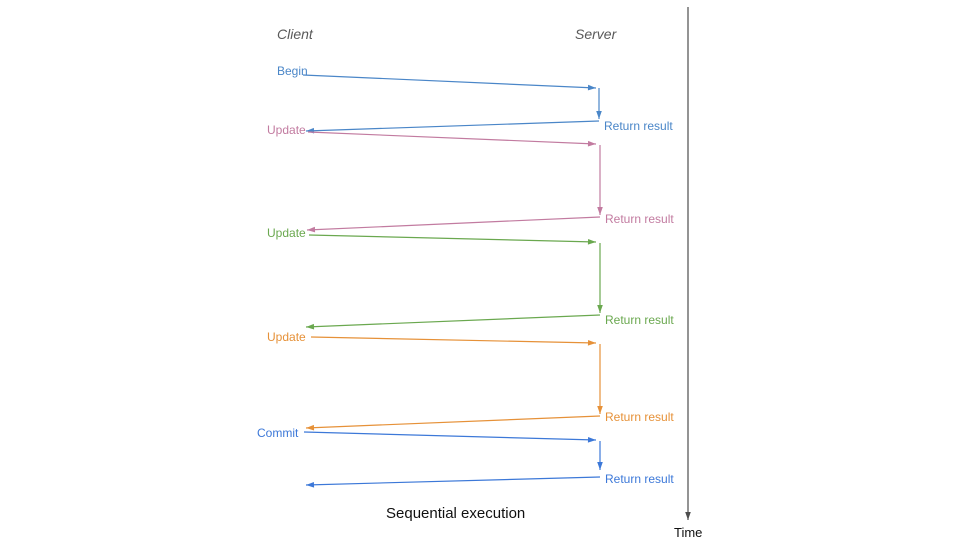  Describe the element at coordinates (688, 532) in the screenshot. I see `time-axis-label: Time` at that location.